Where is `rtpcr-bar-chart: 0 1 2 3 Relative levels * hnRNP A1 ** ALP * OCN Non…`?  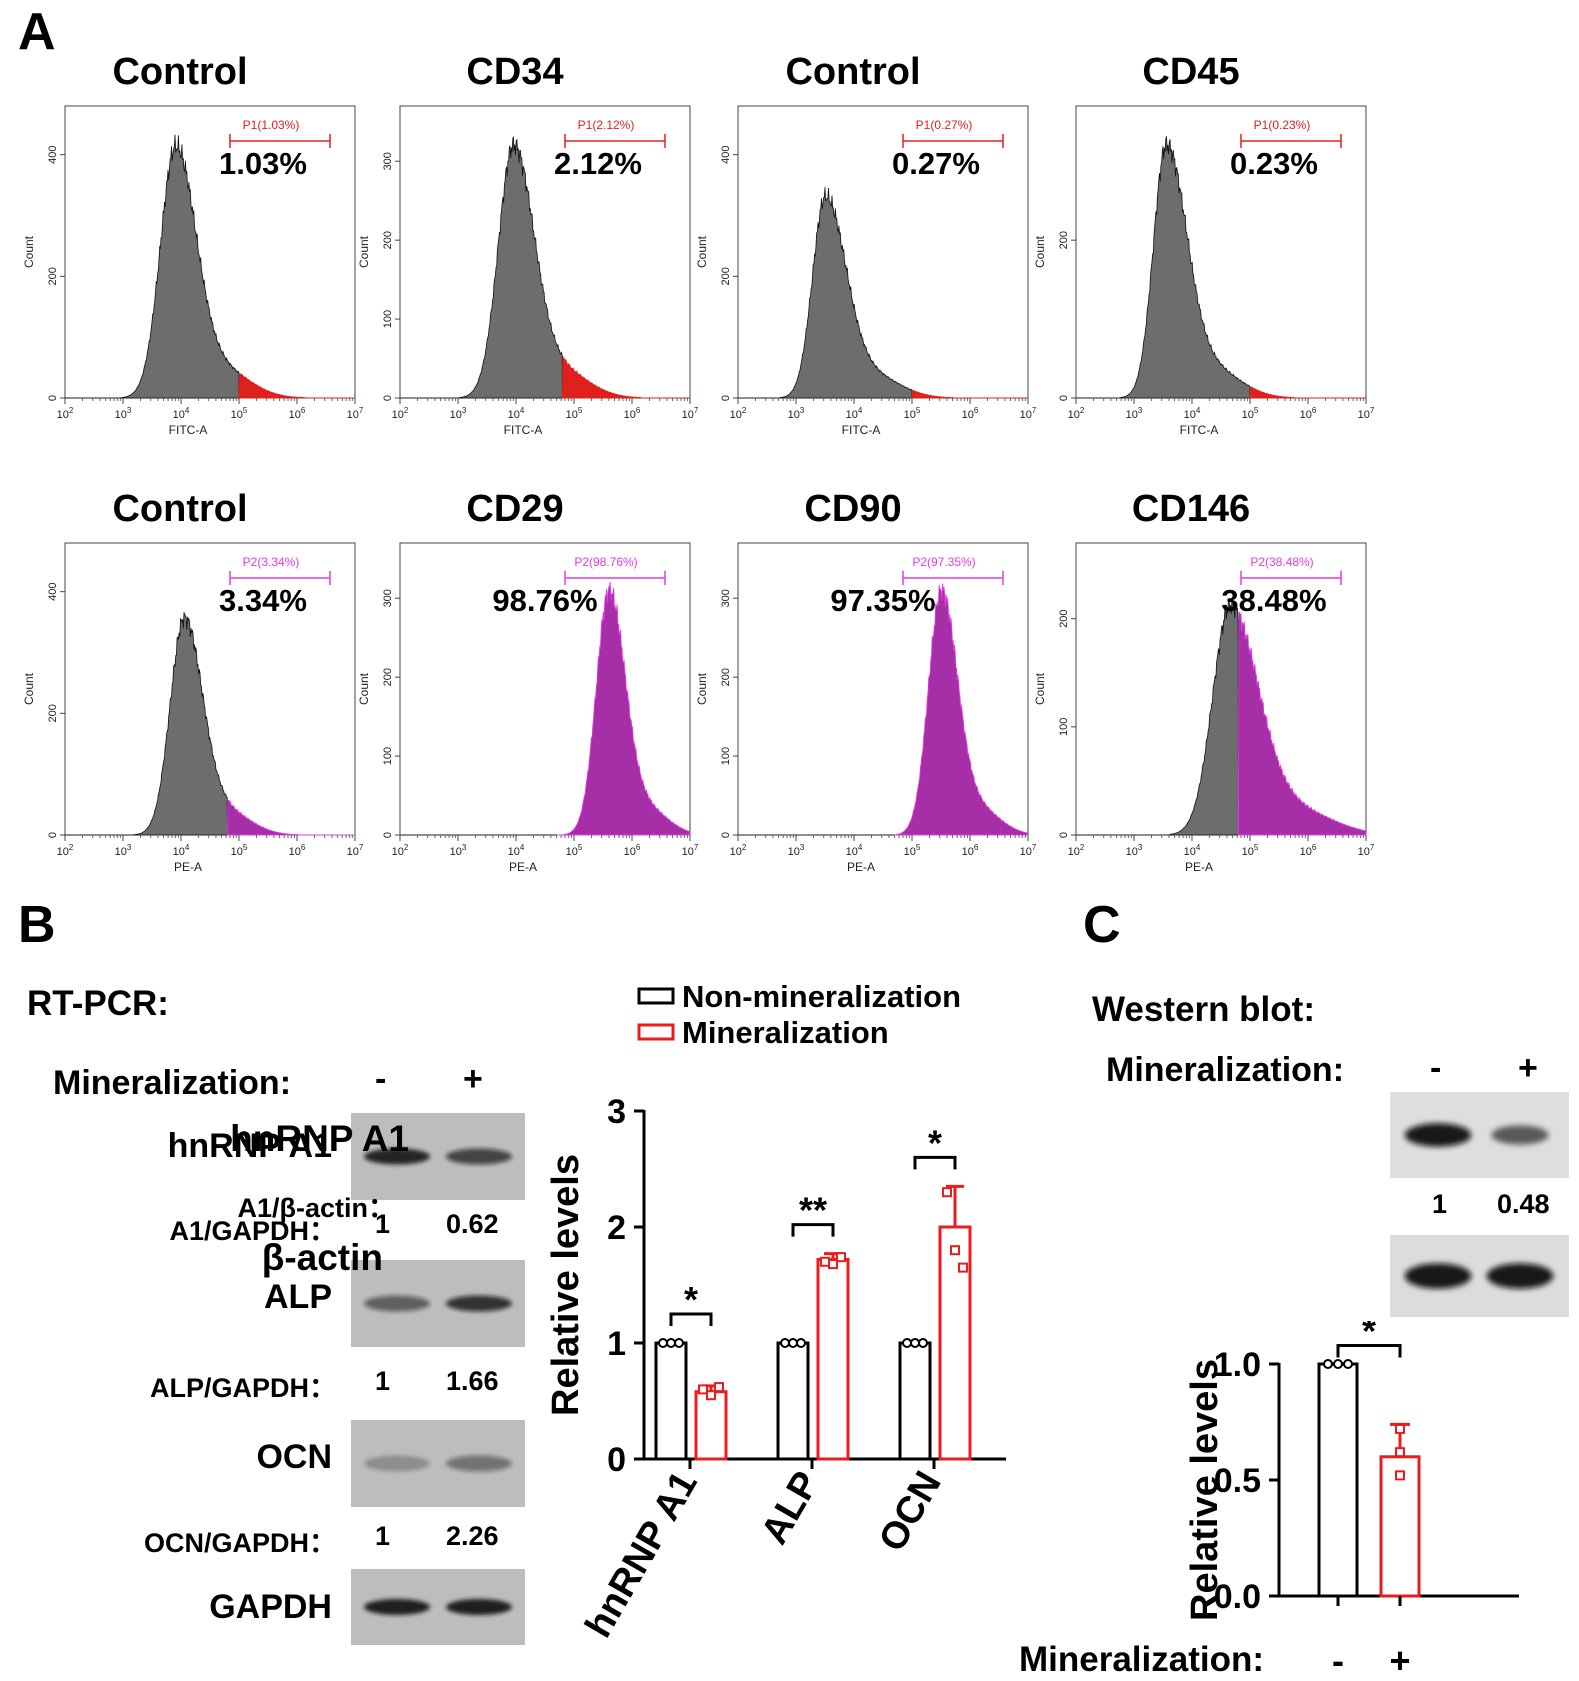 rtpcr-bar-chart: 0 1 2 3 Relative levels * hnRNP A1 ** ALP * OCN Non… is located at coordinates (775, 1313).